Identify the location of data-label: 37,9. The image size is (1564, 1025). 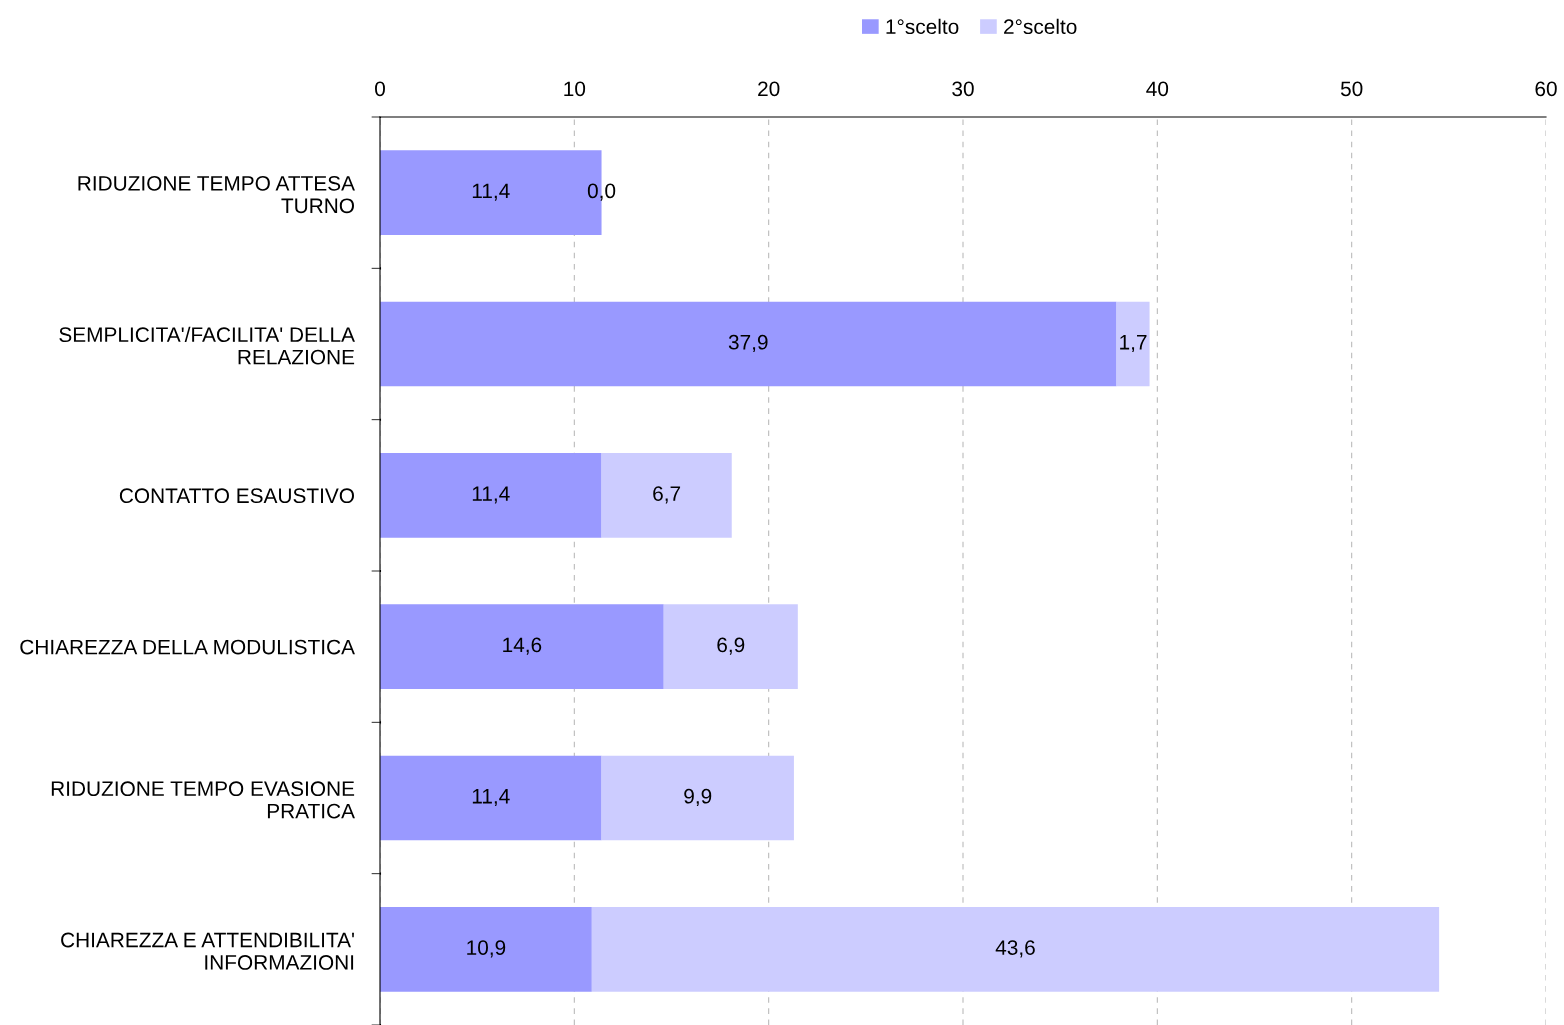
(748, 343).